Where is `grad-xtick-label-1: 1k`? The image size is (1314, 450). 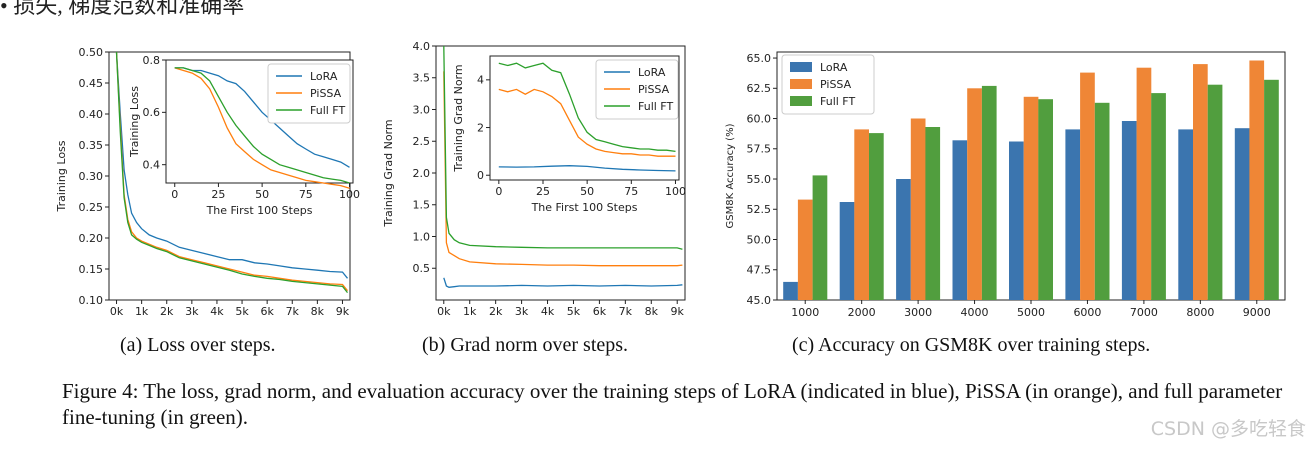 grad-xtick-label-1: 1k is located at coordinates (470, 311).